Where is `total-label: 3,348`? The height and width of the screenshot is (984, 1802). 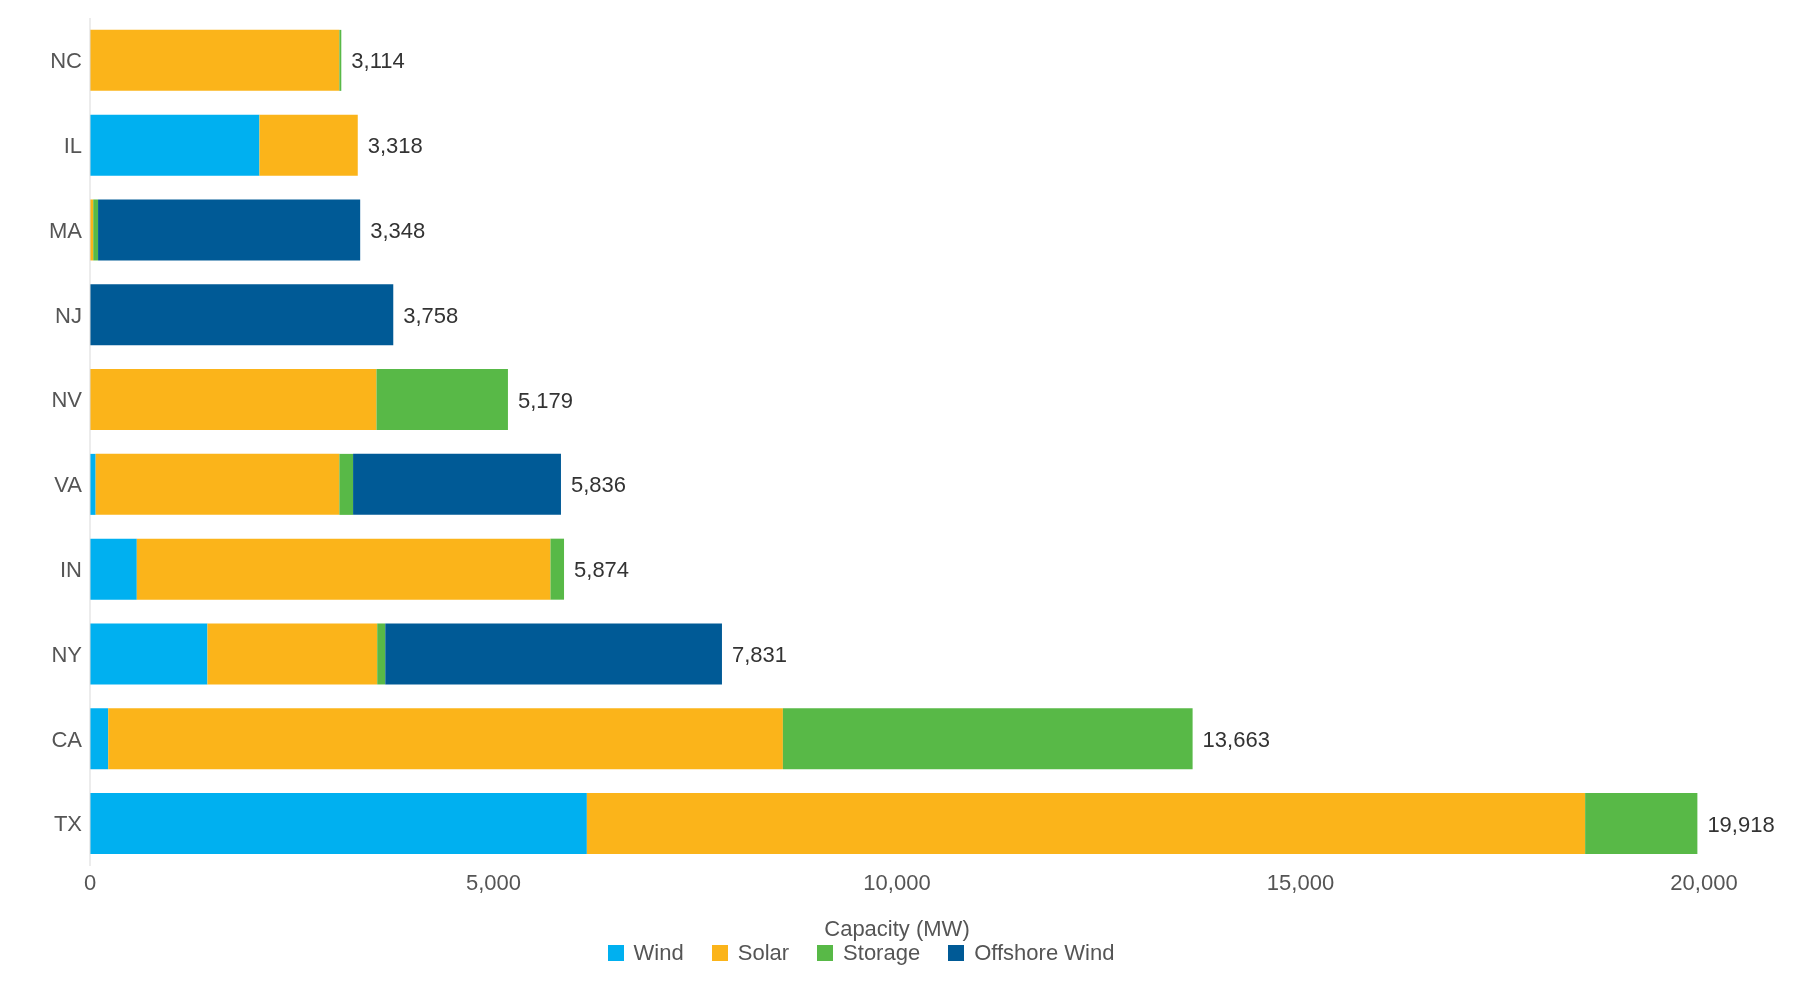
total-label: 3,348 is located at coordinates (398, 230).